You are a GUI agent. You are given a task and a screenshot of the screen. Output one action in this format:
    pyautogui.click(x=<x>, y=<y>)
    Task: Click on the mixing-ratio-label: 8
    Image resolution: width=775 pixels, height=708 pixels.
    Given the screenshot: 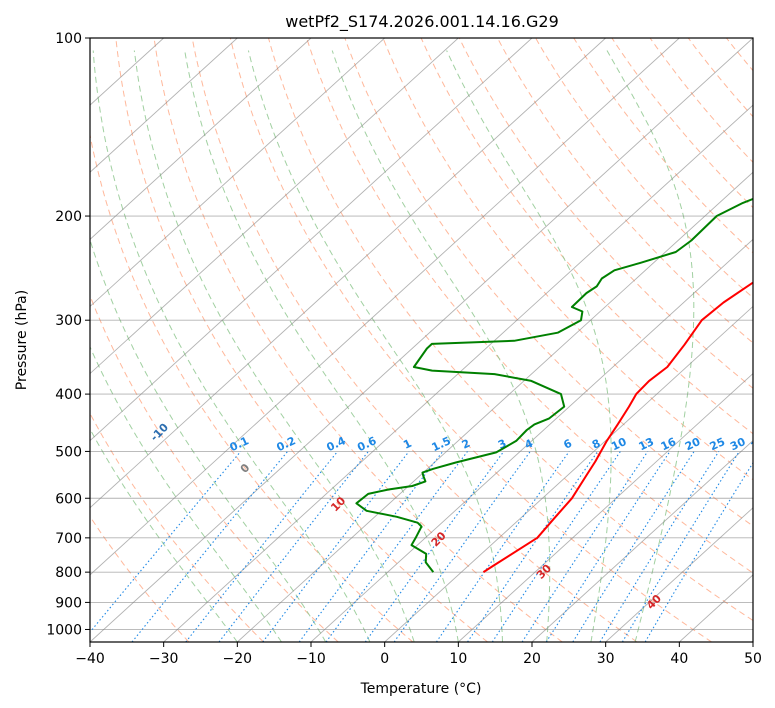 What is the action you would take?
    pyautogui.click(x=596, y=444)
    